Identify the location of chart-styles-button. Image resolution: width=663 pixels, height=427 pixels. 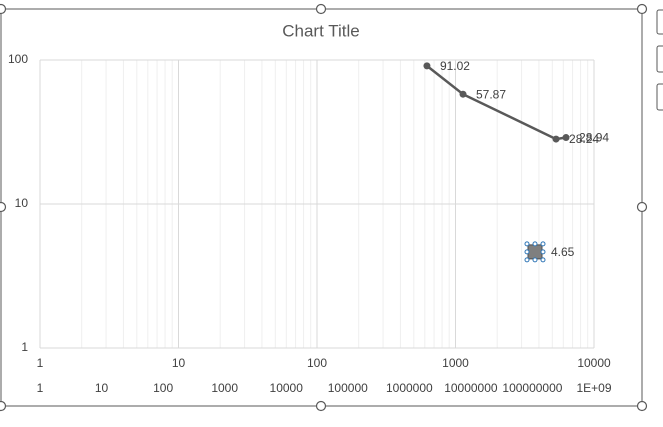
(659, 59).